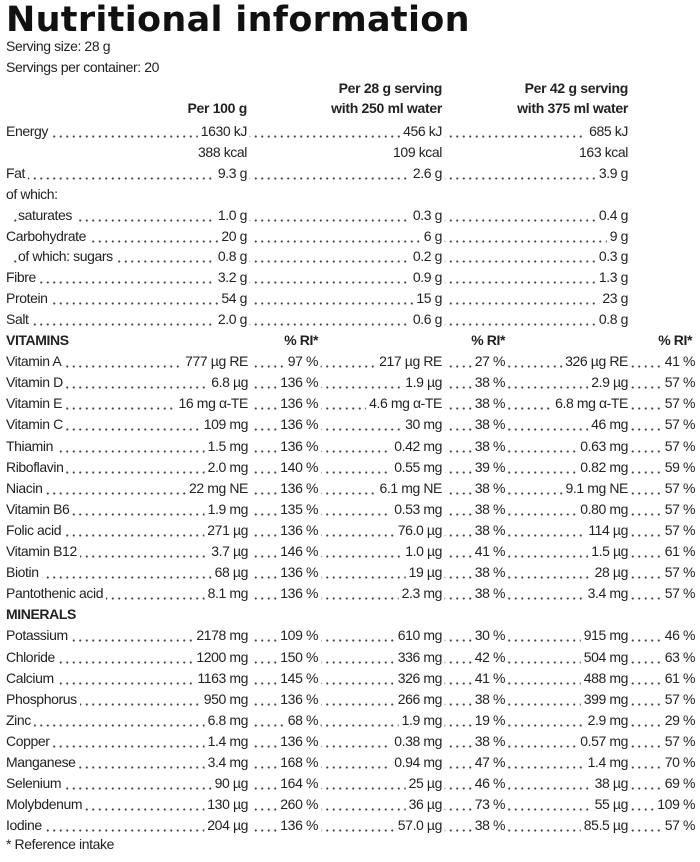 The width and height of the screenshot is (700, 862). Describe the element at coordinates (596, 362) in the screenshot. I see `value-per-42g: 326 µg RE` at that location.